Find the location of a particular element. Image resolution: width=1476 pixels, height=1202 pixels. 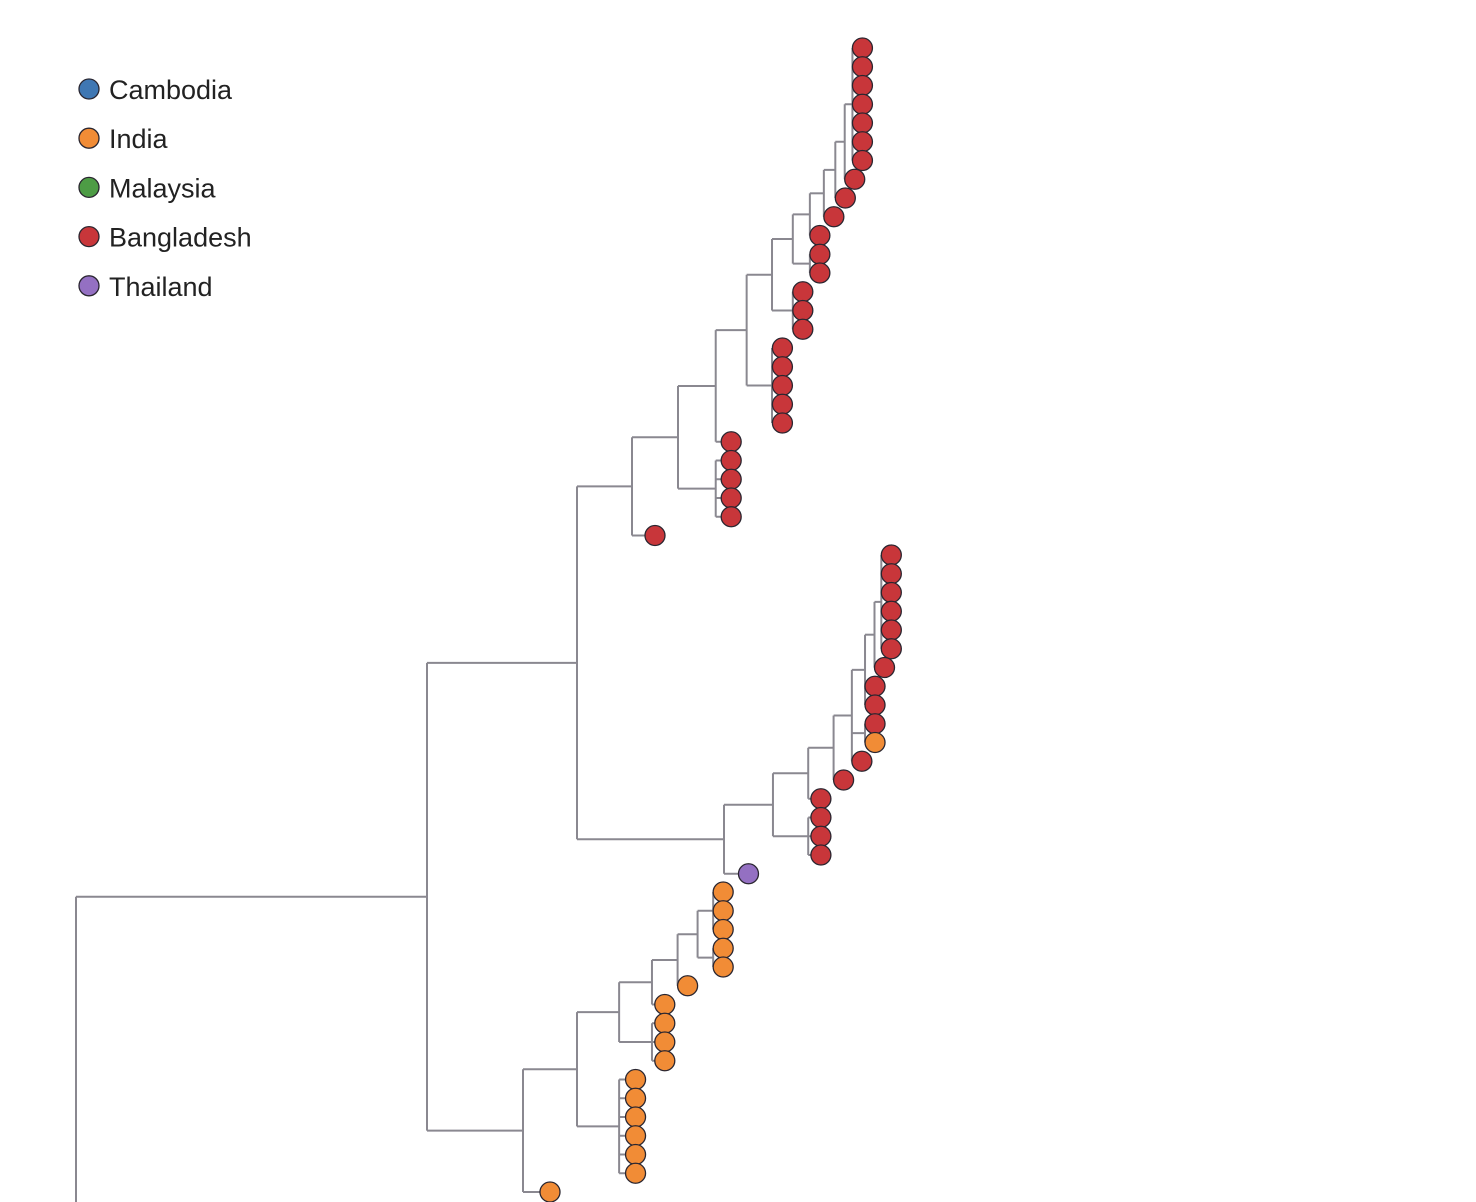

legend-item-bangladesh: Bangladesh is located at coordinates (165, 238).